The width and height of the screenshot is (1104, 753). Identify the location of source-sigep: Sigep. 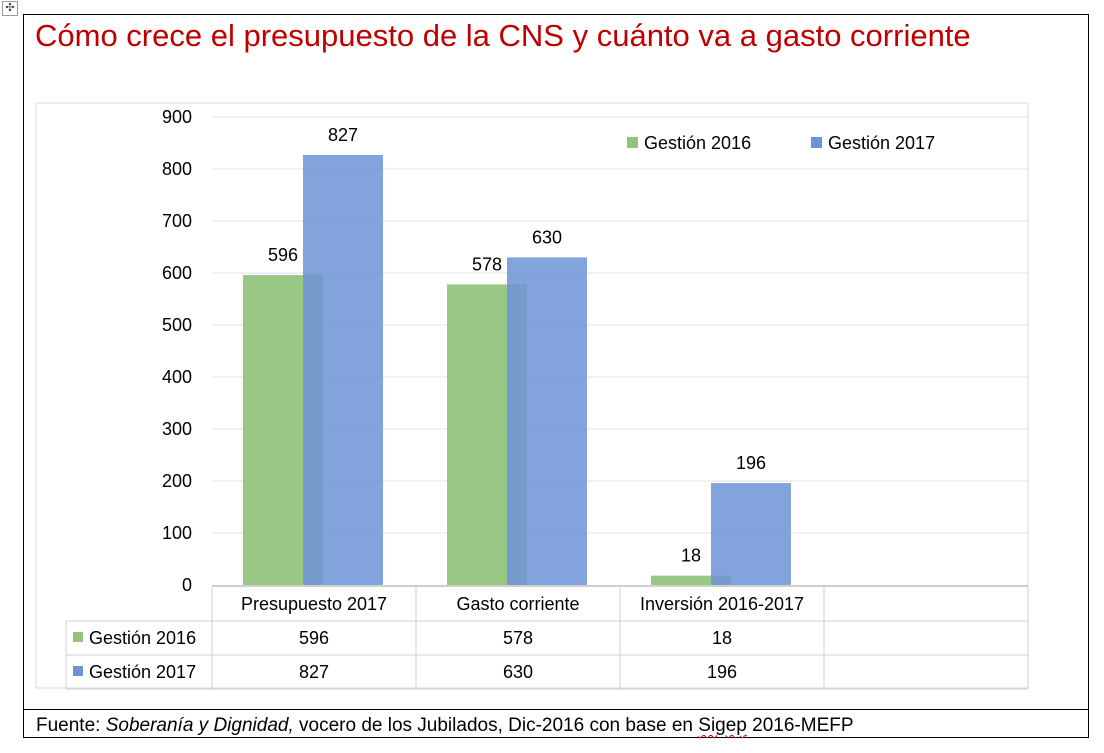
(722, 725).